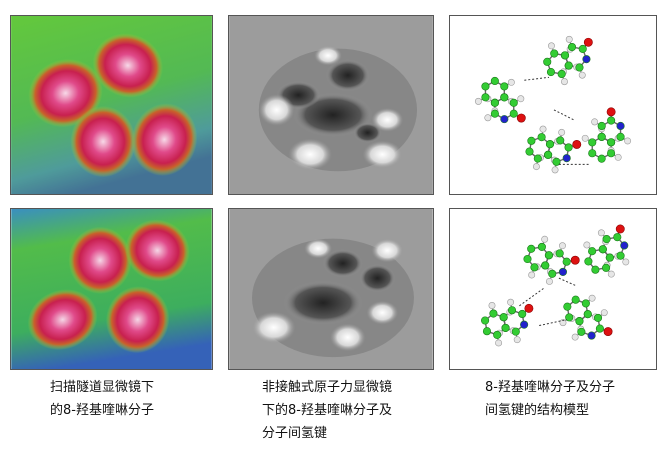 The height and width of the screenshot is (459, 667). What do you see at coordinates (537, 410) in the screenshot?
I see `caption-line: 间氢键的结构模型` at bounding box center [537, 410].